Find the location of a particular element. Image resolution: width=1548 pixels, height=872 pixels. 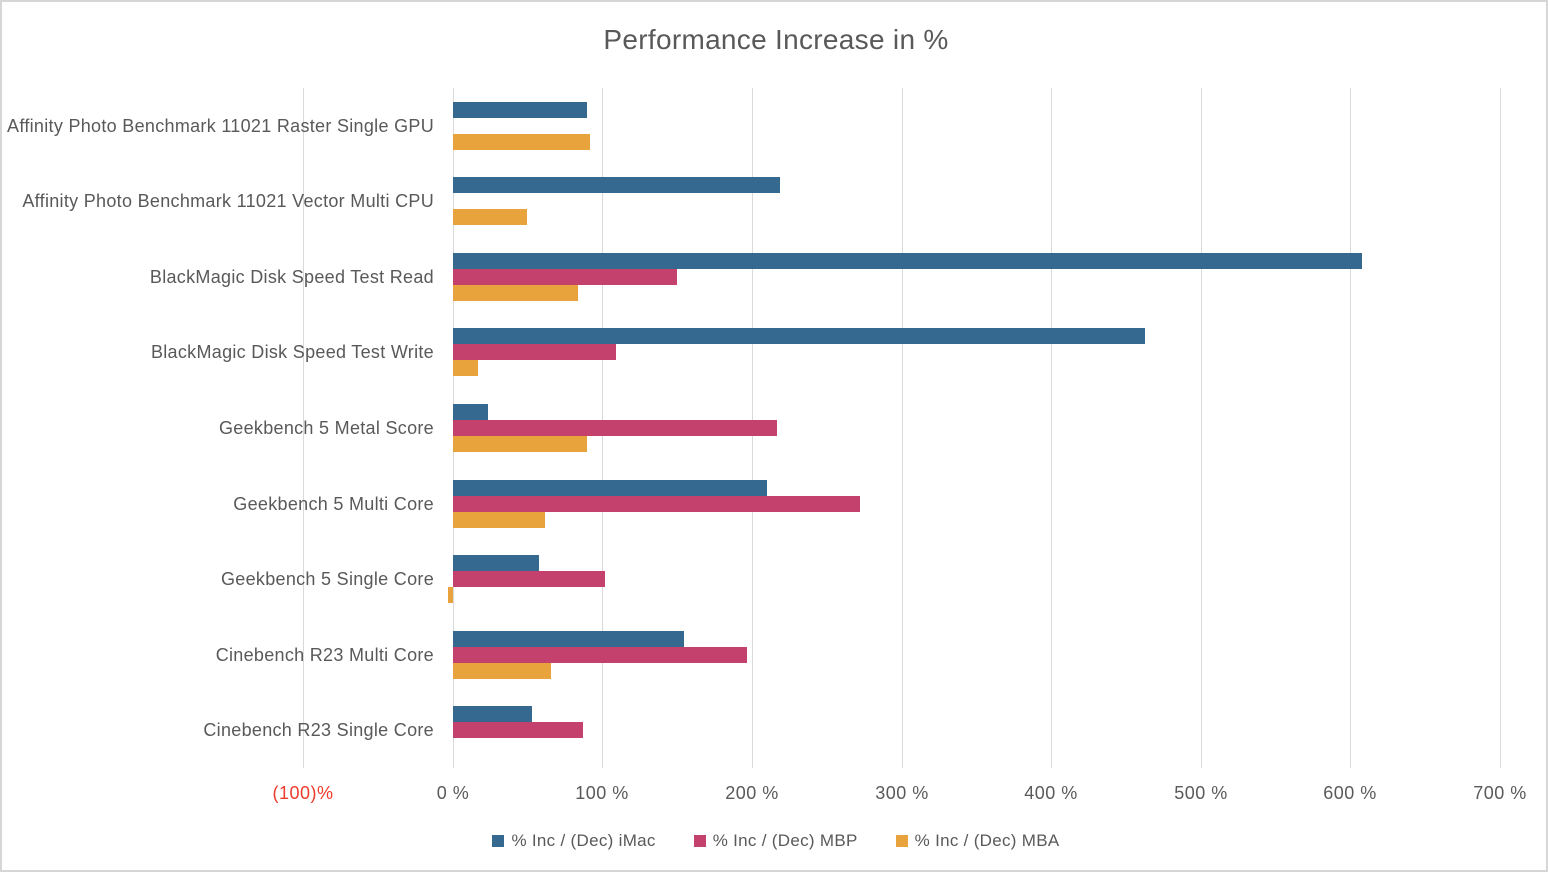

category-label: Cinebench R23 Single Core is located at coordinates (318, 730).